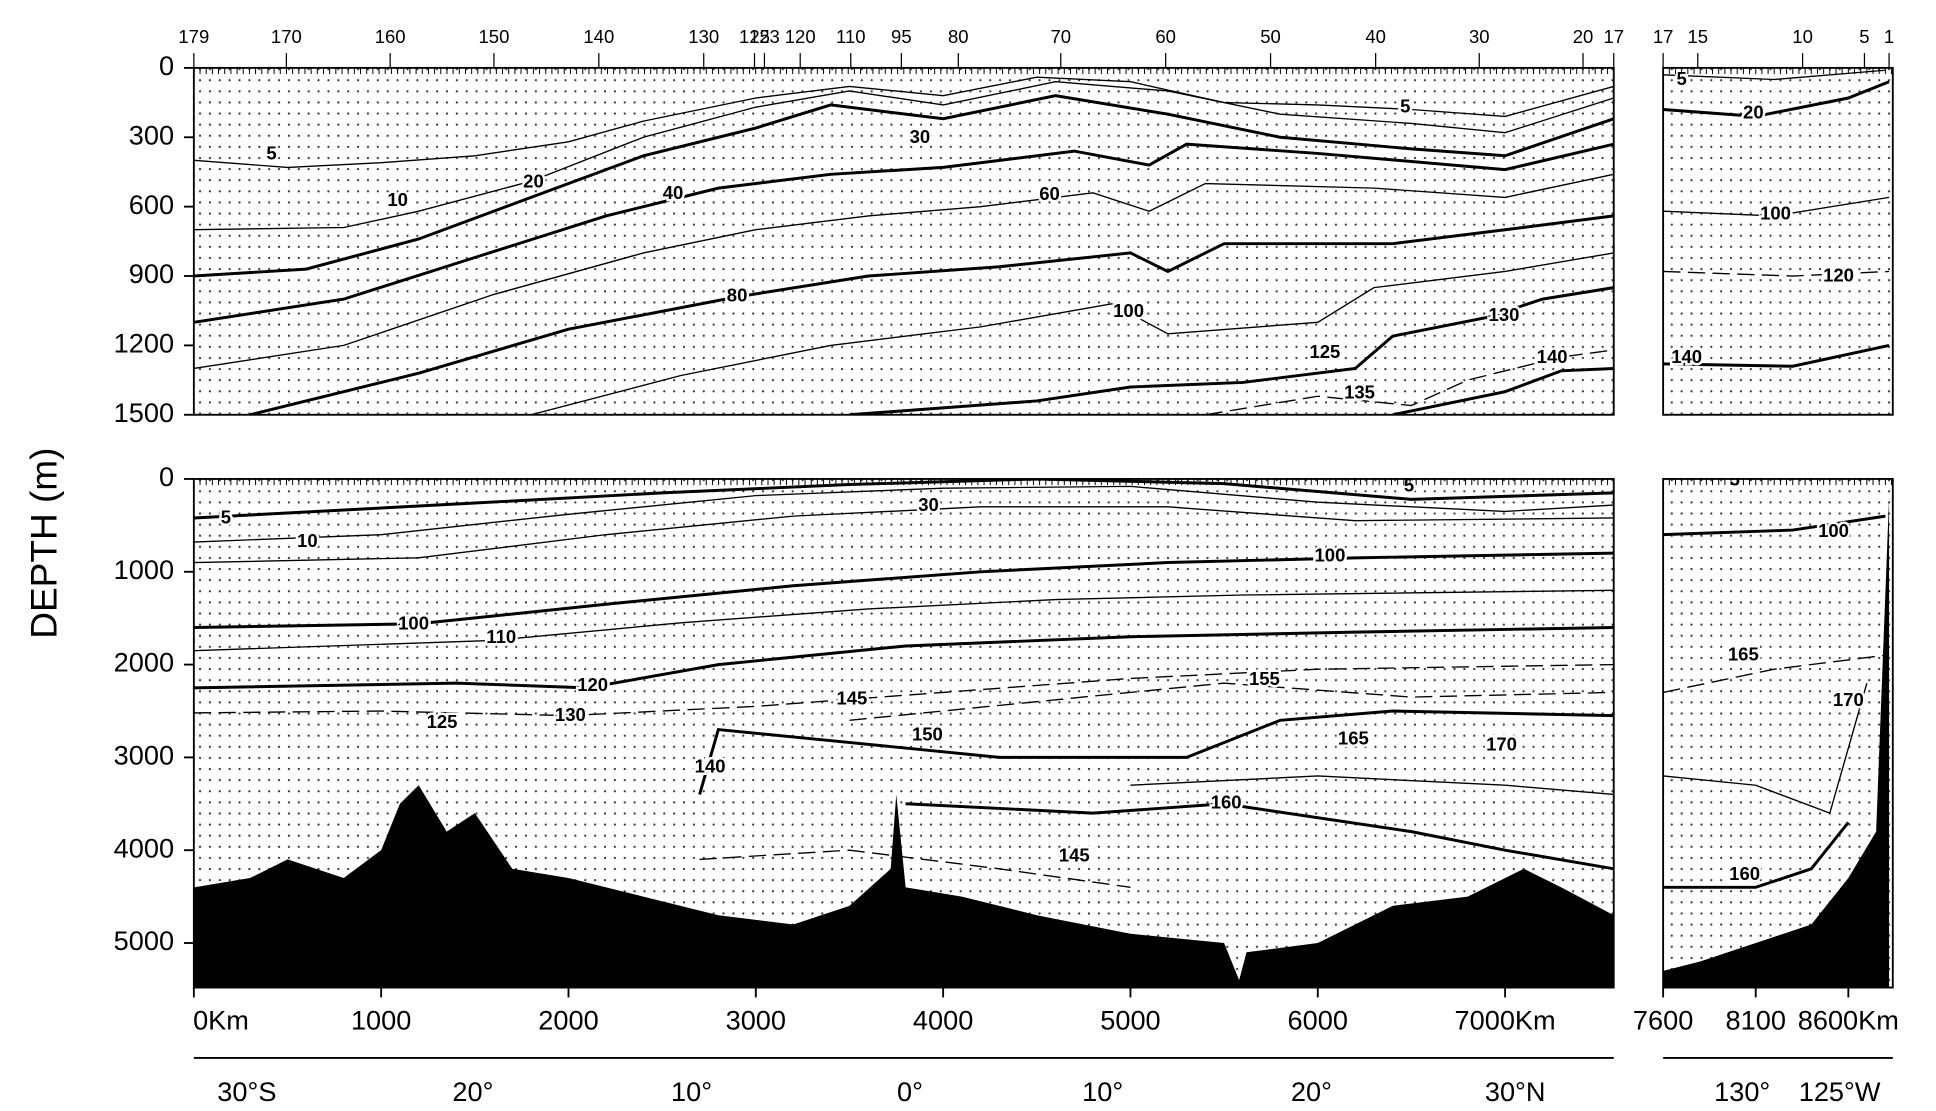 The width and height of the screenshot is (1936, 1111). What do you see at coordinates (166, 65) in the screenshot?
I see `y-tick-label: 0` at bounding box center [166, 65].